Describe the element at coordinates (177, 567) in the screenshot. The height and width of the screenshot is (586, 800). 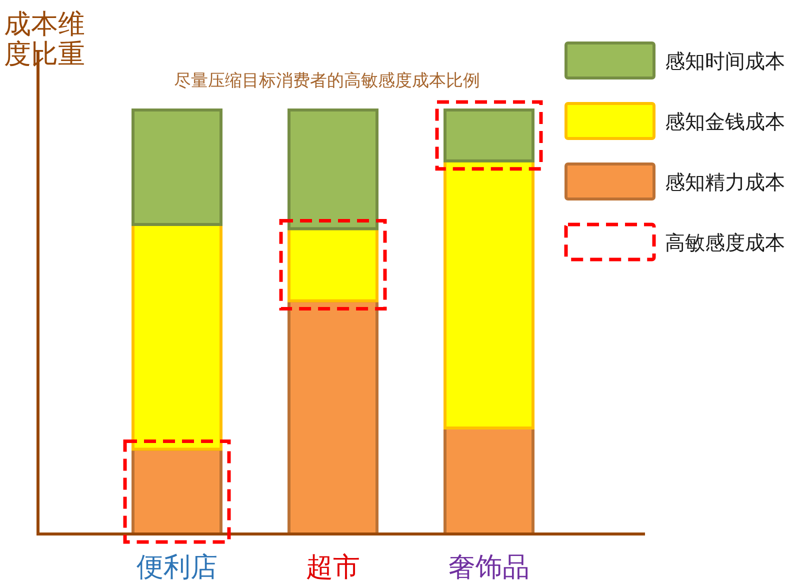
I see `x-tick: 便利店` at that location.